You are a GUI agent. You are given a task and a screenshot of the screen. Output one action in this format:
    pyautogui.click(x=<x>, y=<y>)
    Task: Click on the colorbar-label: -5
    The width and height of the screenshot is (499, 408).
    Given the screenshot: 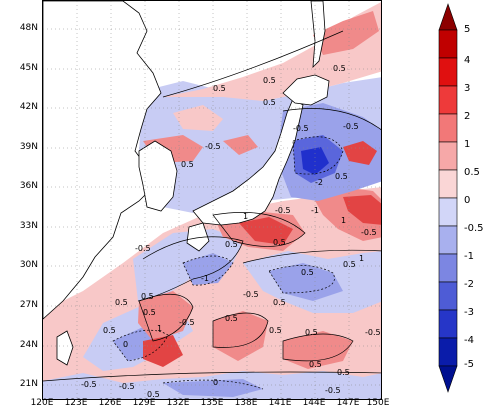 What is the action you would take?
    pyautogui.click(x=469, y=364)
    